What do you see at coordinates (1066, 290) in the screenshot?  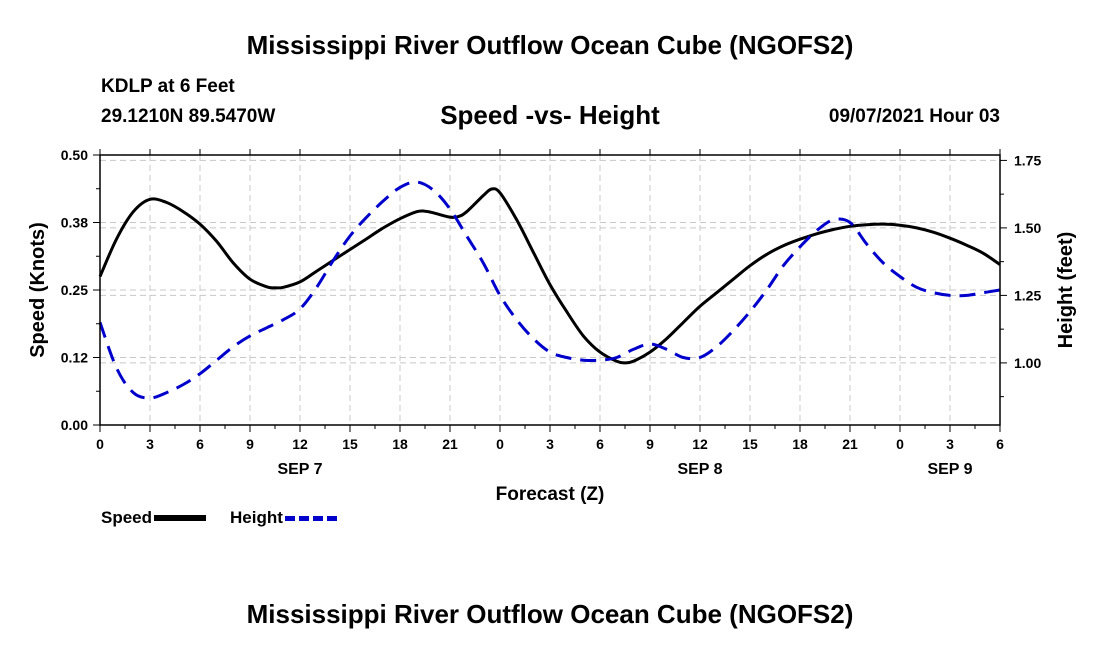 I see `y2-axis-label: Height (feet)` at bounding box center [1066, 290].